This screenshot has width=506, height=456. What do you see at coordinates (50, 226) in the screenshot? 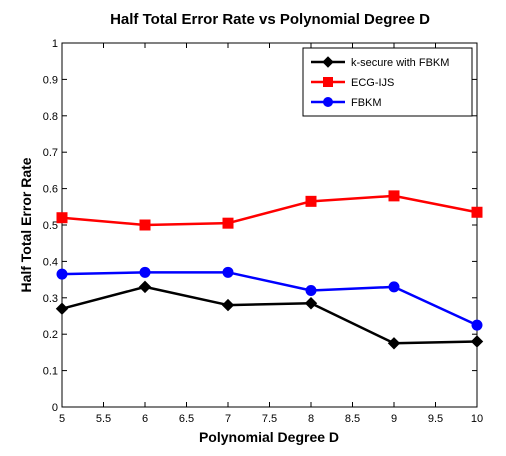
I see `y-tick-label: 0.5` at bounding box center [50, 226].